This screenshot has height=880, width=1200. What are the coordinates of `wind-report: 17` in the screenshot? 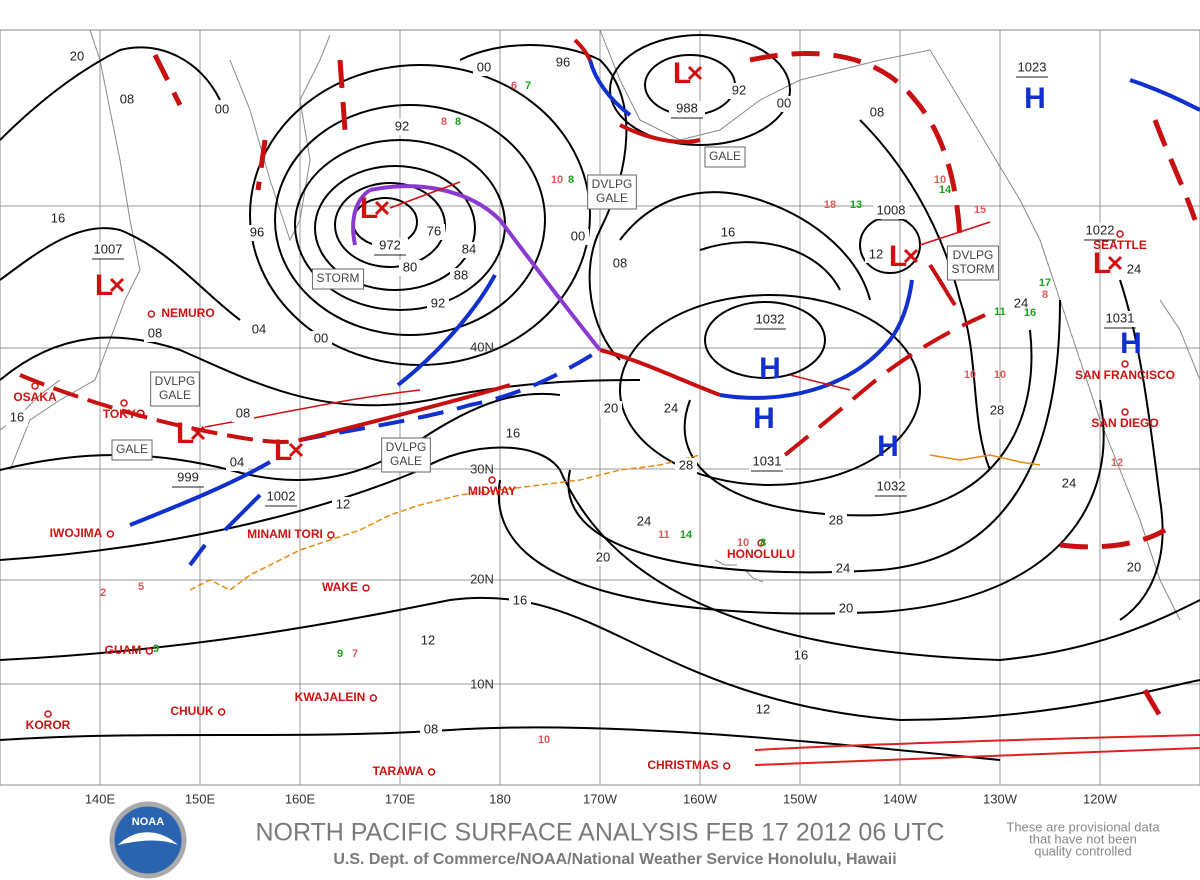 It's located at (1045, 283).